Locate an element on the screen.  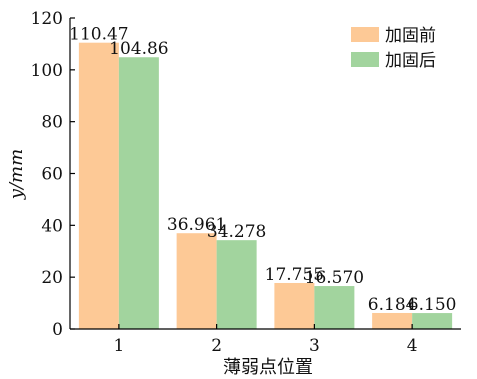
data-label-after-2: 34.278 is located at coordinates (236, 232).